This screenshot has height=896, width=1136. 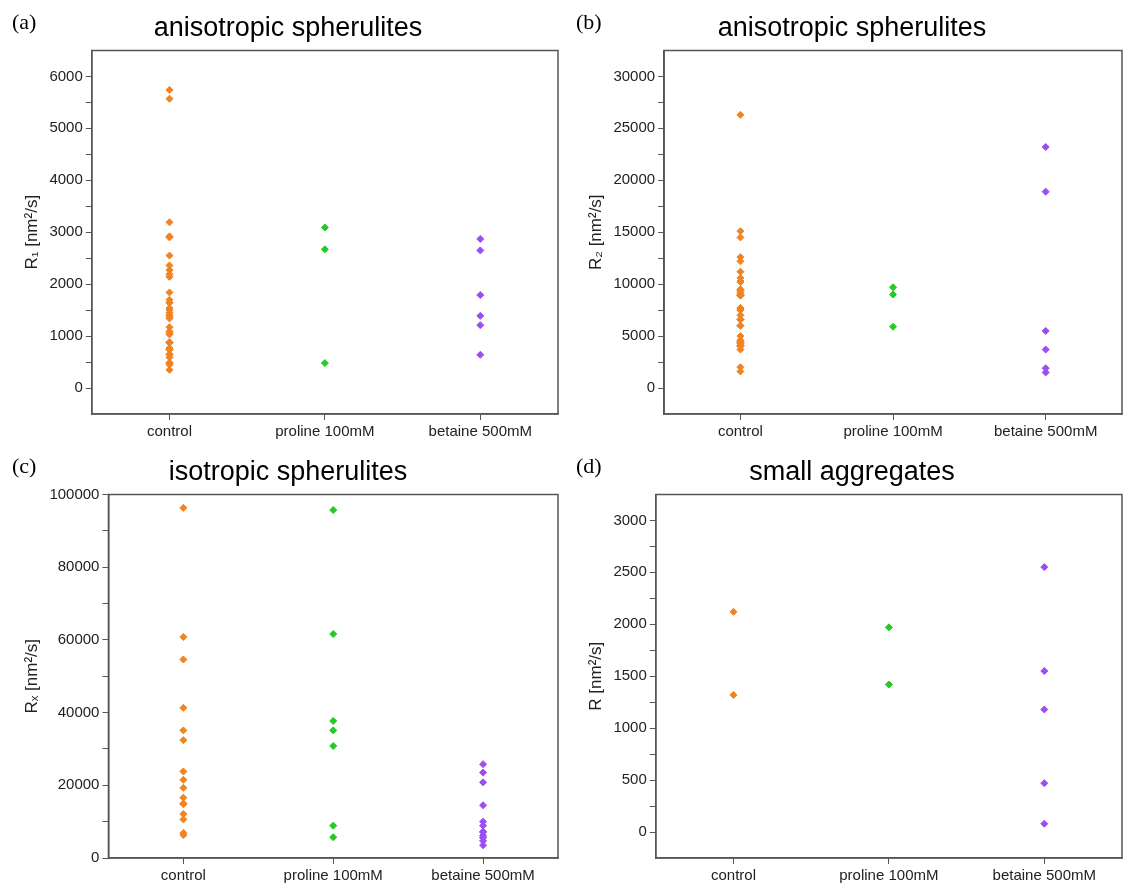 I want to click on chart-title: isotropic spherulites, so click(x=288, y=470).